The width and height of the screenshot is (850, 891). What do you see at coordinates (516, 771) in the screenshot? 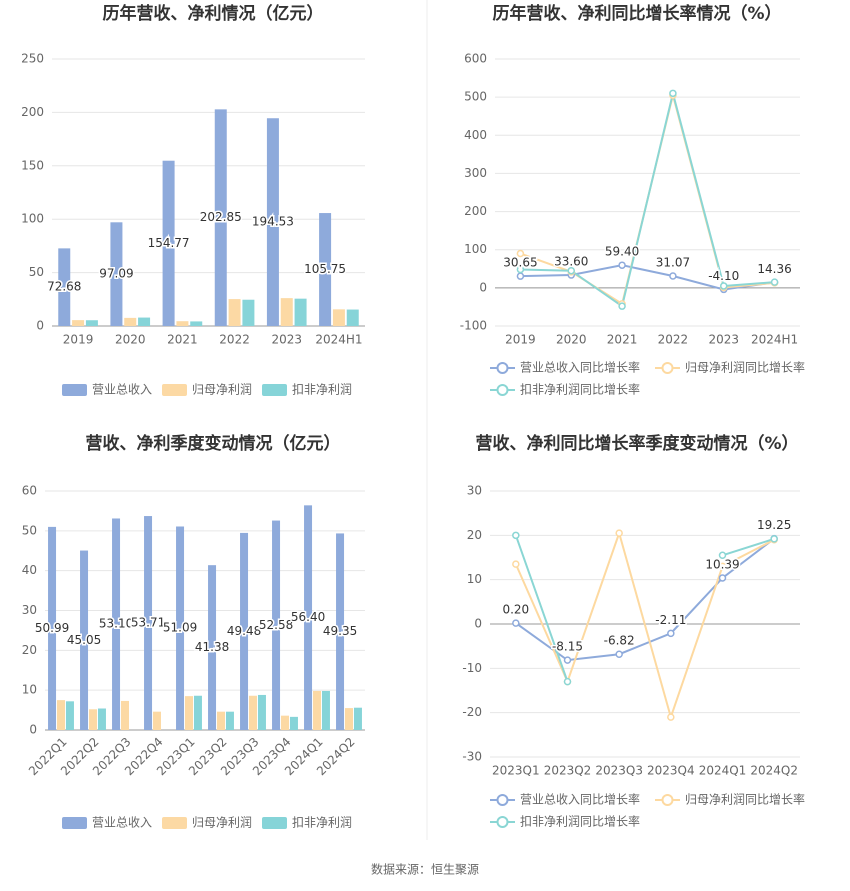
I see `x-tick-label: 2023Q1` at bounding box center [516, 771].